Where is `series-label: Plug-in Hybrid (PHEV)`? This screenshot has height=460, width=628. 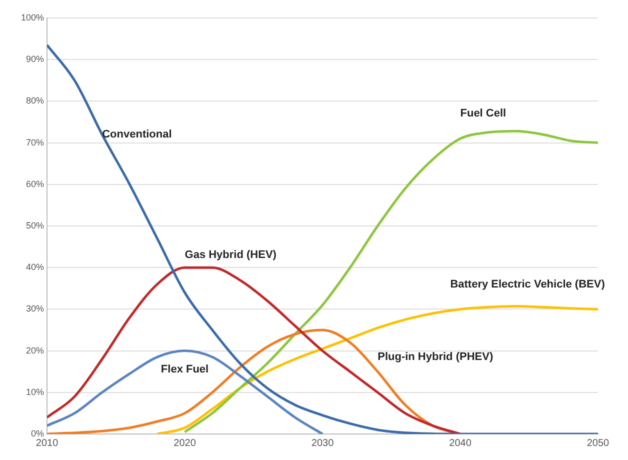 series-label: Plug-in Hybrid (PHEV) is located at coordinates (436, 357).